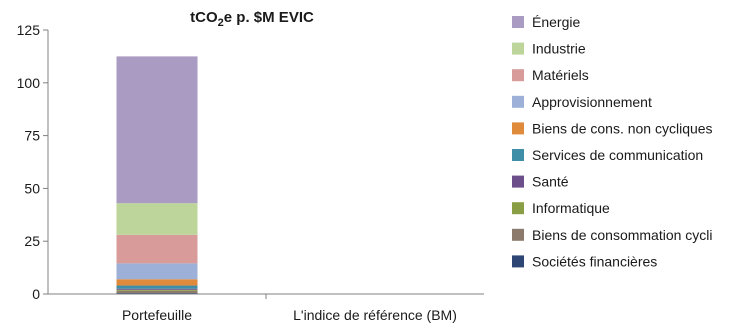 The image size is (736, 331). Describe the element at coordinates (560, 75) in the screenshot. I see `legend-label: Matériels` at that location.